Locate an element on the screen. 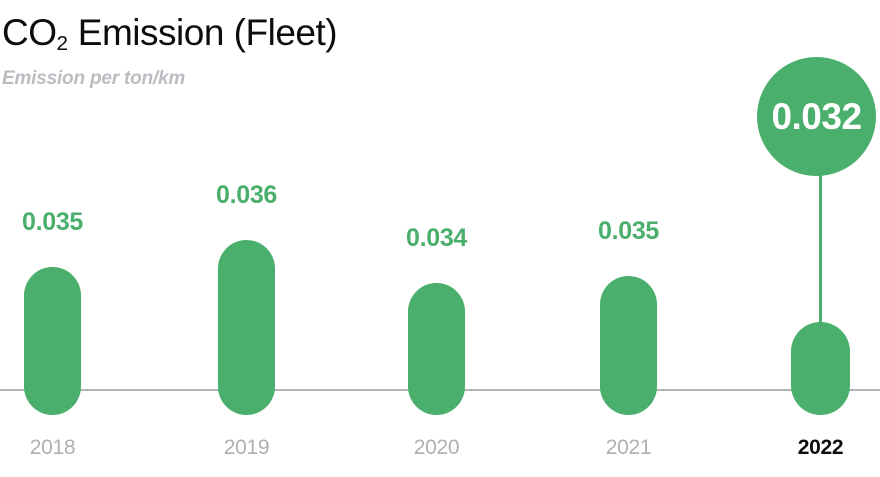 This screenshot has height=477, width=880. chart-title-main: CO is located at coordinates (29, 32).